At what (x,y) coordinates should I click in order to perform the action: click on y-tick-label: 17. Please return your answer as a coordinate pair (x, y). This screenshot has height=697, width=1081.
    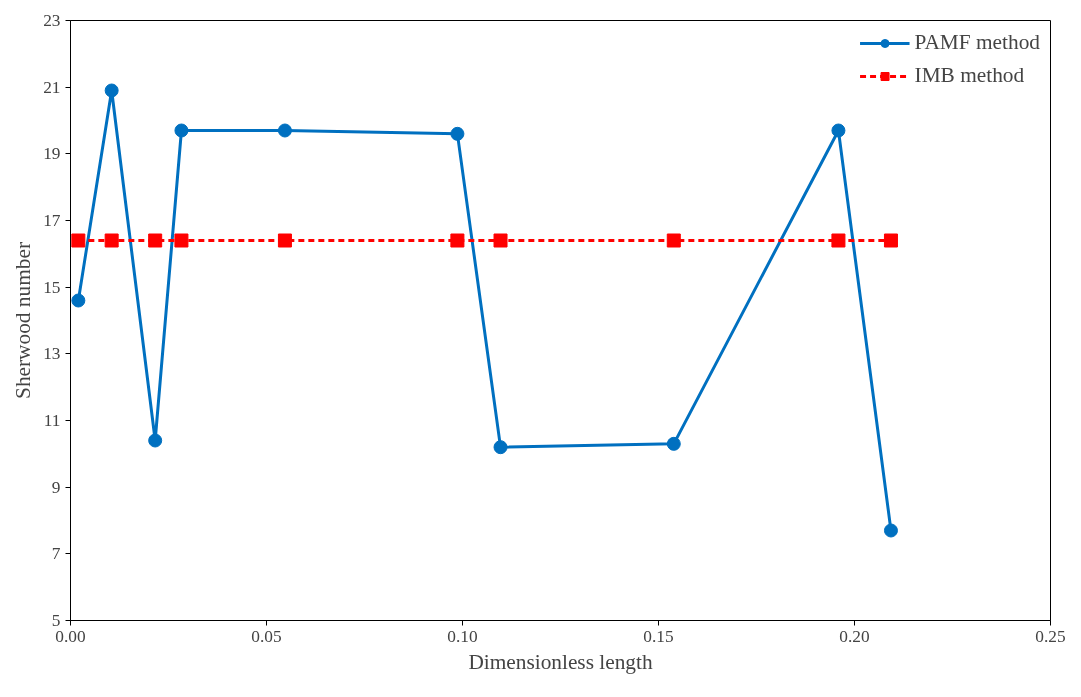
    Looking at the image, I should click on (52, 220).